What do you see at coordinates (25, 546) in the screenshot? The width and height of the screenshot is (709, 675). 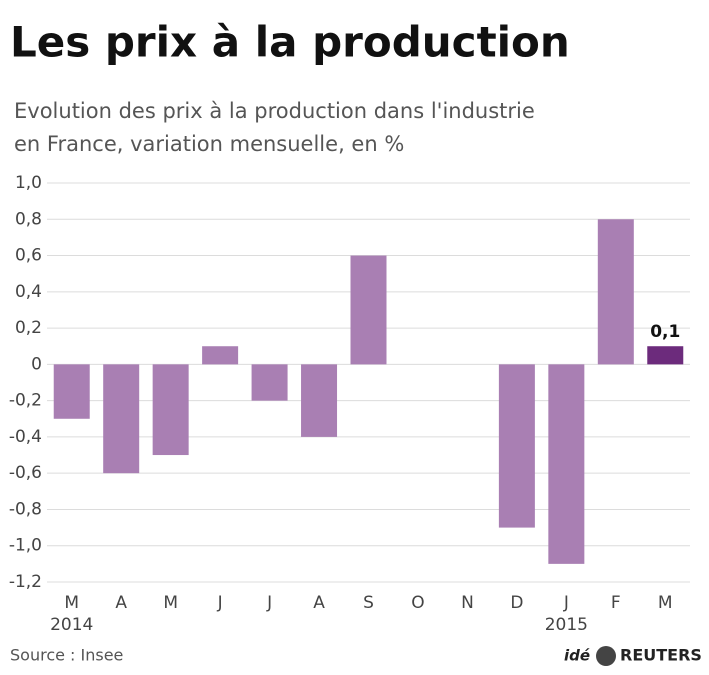 I see `y-tick-label: -1,0` at bounding box center [25, 546].